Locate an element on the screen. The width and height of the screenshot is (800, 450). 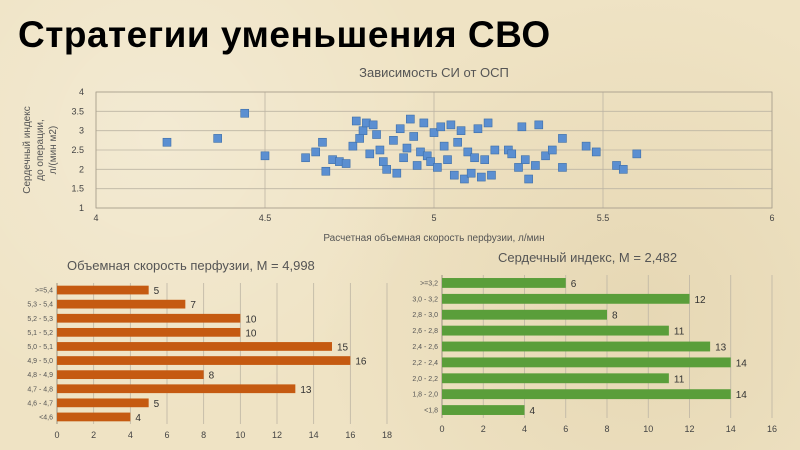
perfusion-chart-data-label: 8 is located at coordinates (212, 376).